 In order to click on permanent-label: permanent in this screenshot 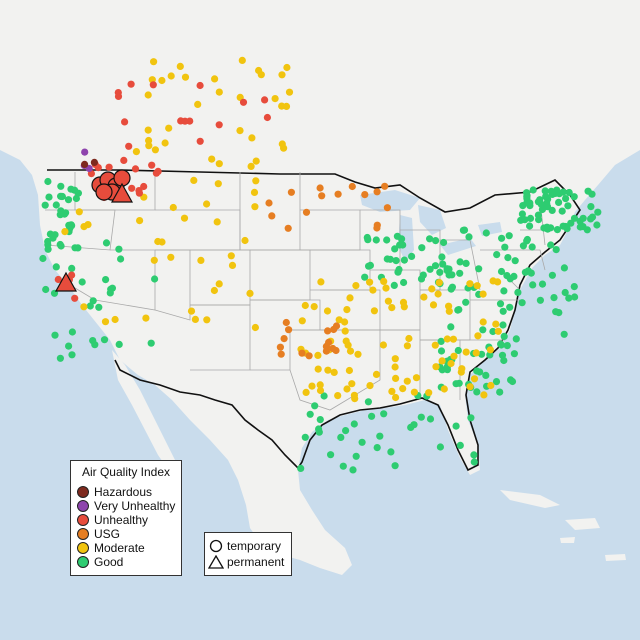, I will do `click(256, 562)`.